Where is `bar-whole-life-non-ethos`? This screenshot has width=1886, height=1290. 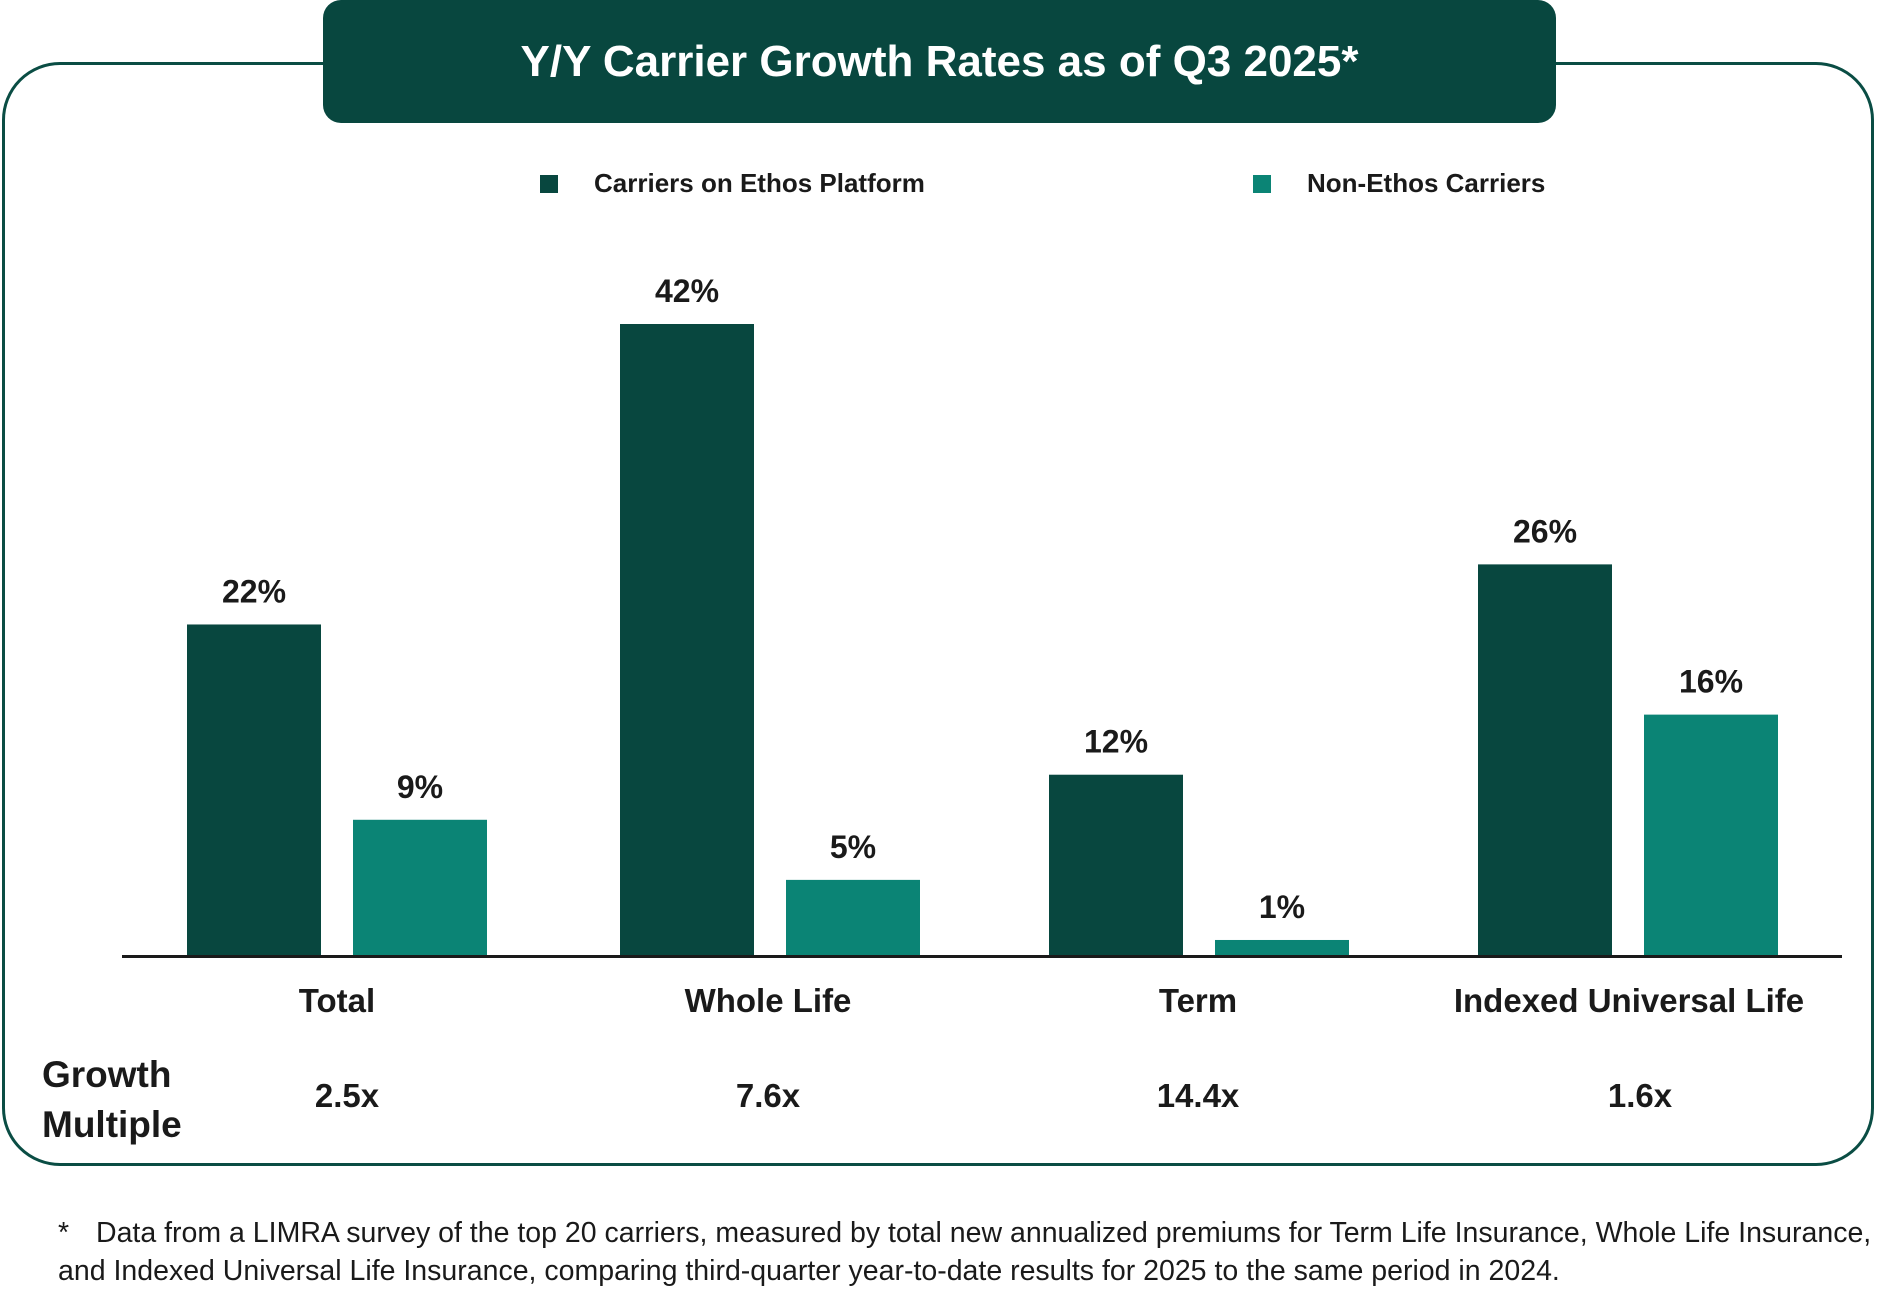
bar-whole-life-non-ethos is located at coordinates (853, 917).